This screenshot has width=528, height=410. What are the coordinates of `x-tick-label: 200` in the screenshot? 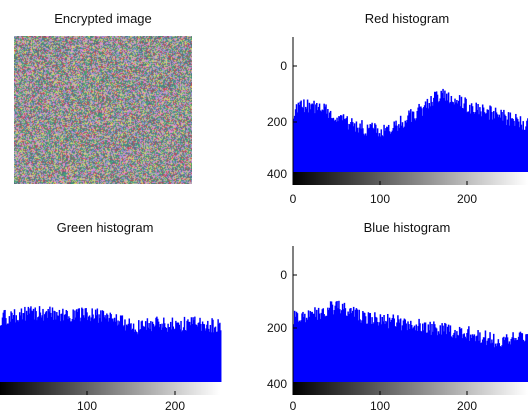 It's located at (467, 404).